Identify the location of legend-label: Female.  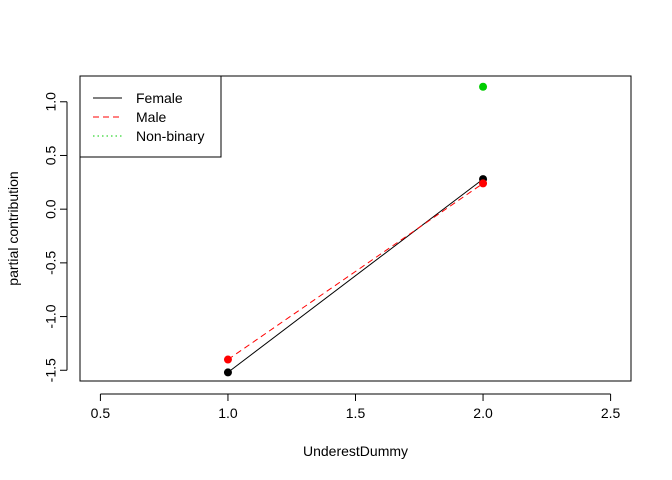
(159, 98).